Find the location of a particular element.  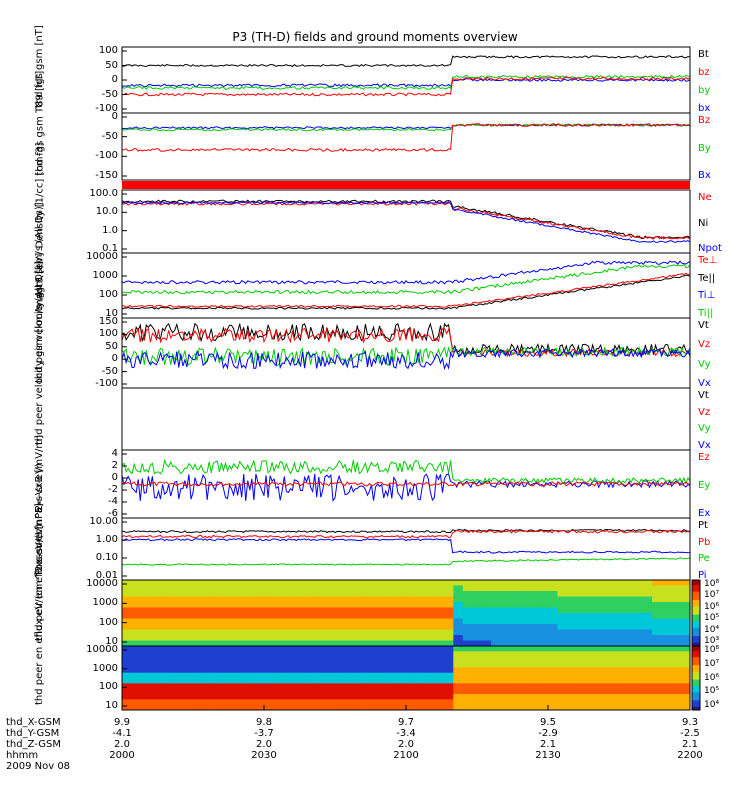

legend-entry: Vz is located at coordinates (704, 412).